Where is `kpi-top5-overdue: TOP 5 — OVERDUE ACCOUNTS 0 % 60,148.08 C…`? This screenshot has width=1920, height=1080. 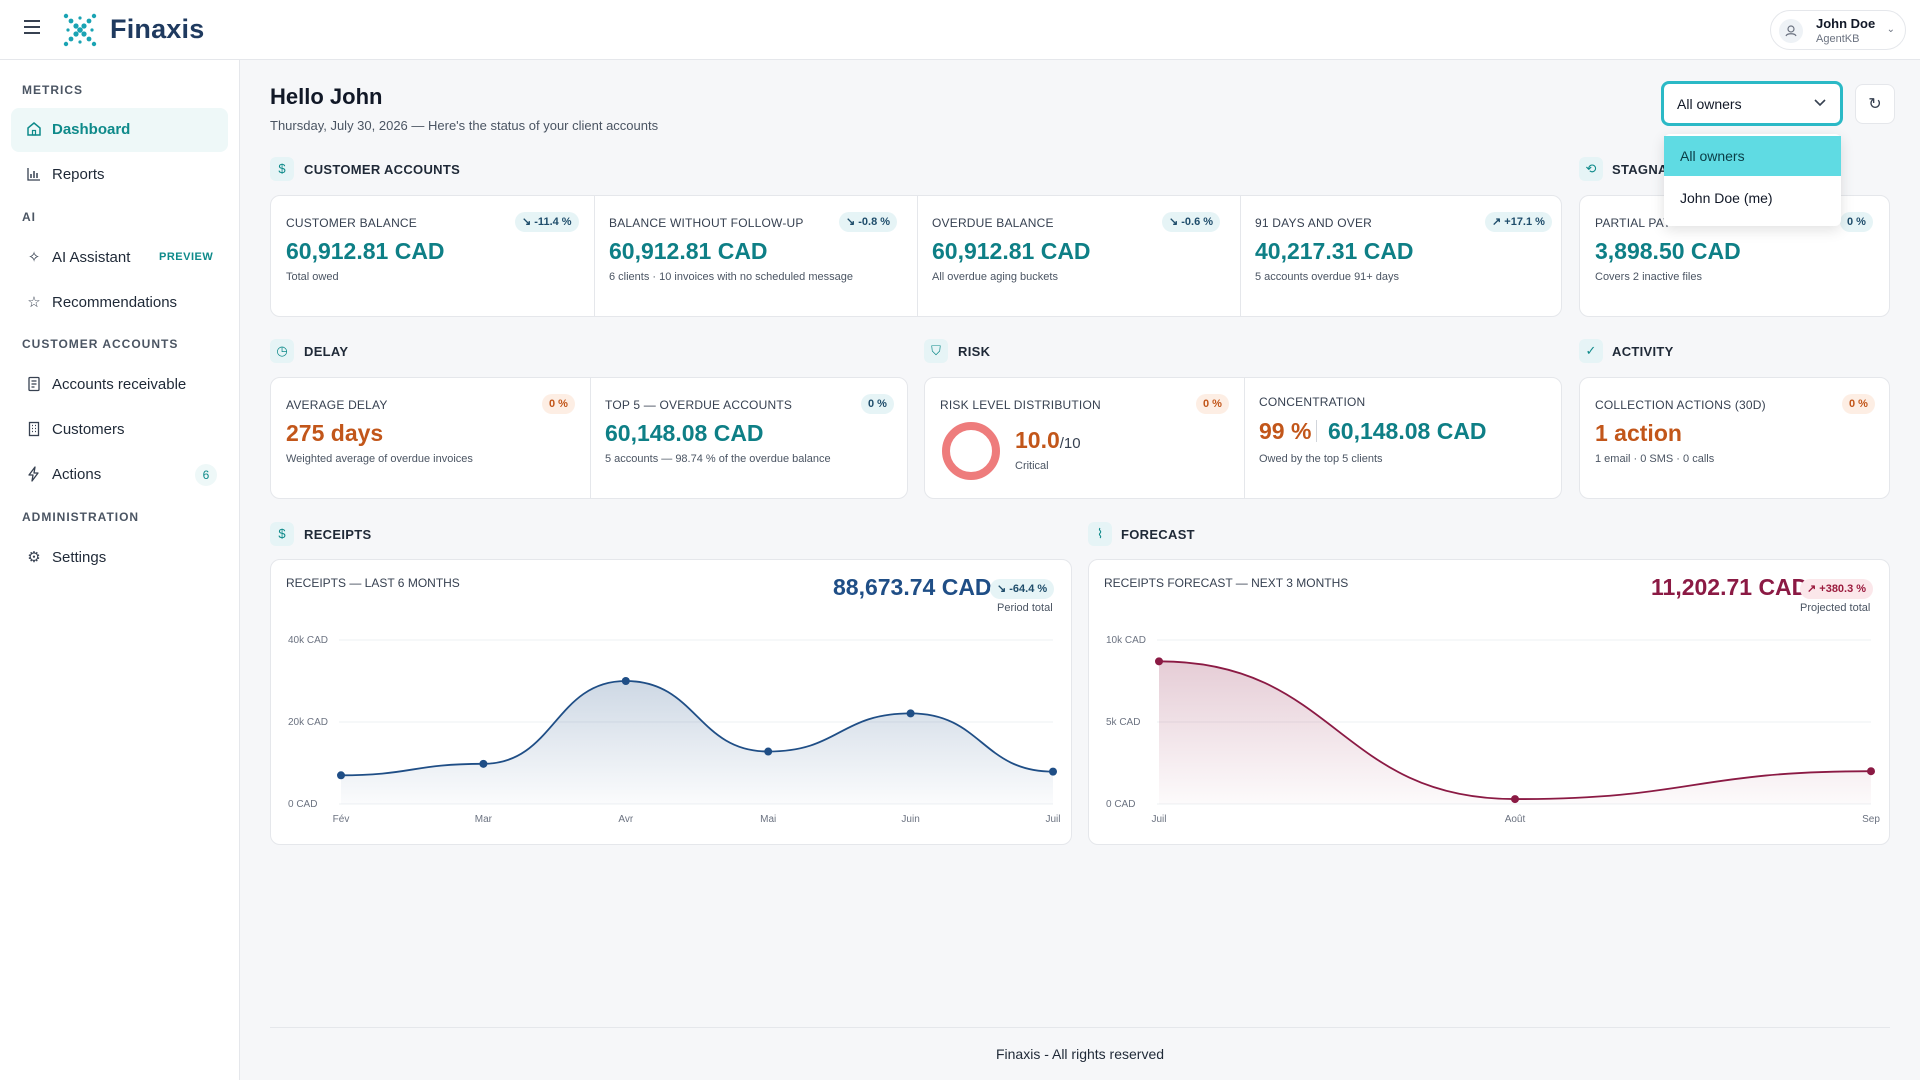
kpi-top5-overdue: TOP 5 — OVERDUE ACCOUNTS 0 % 60,148.08 C… is located at coordinates (749, 438).